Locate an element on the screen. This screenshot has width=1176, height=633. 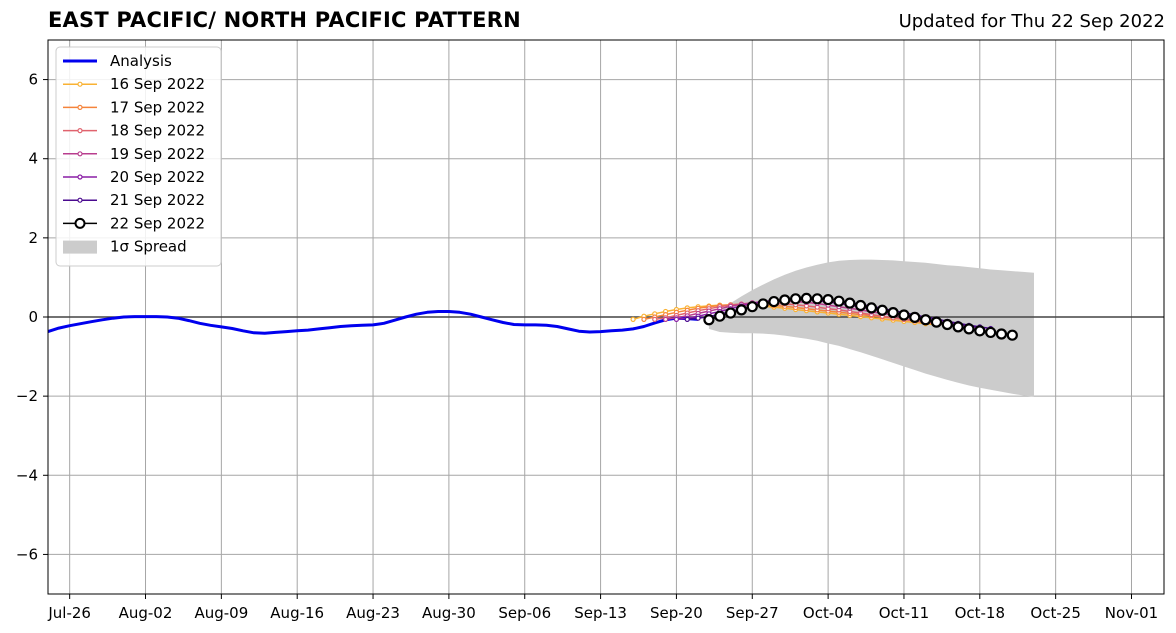
x-tick-label: Sep-13 is located at coordinates (600, 613).